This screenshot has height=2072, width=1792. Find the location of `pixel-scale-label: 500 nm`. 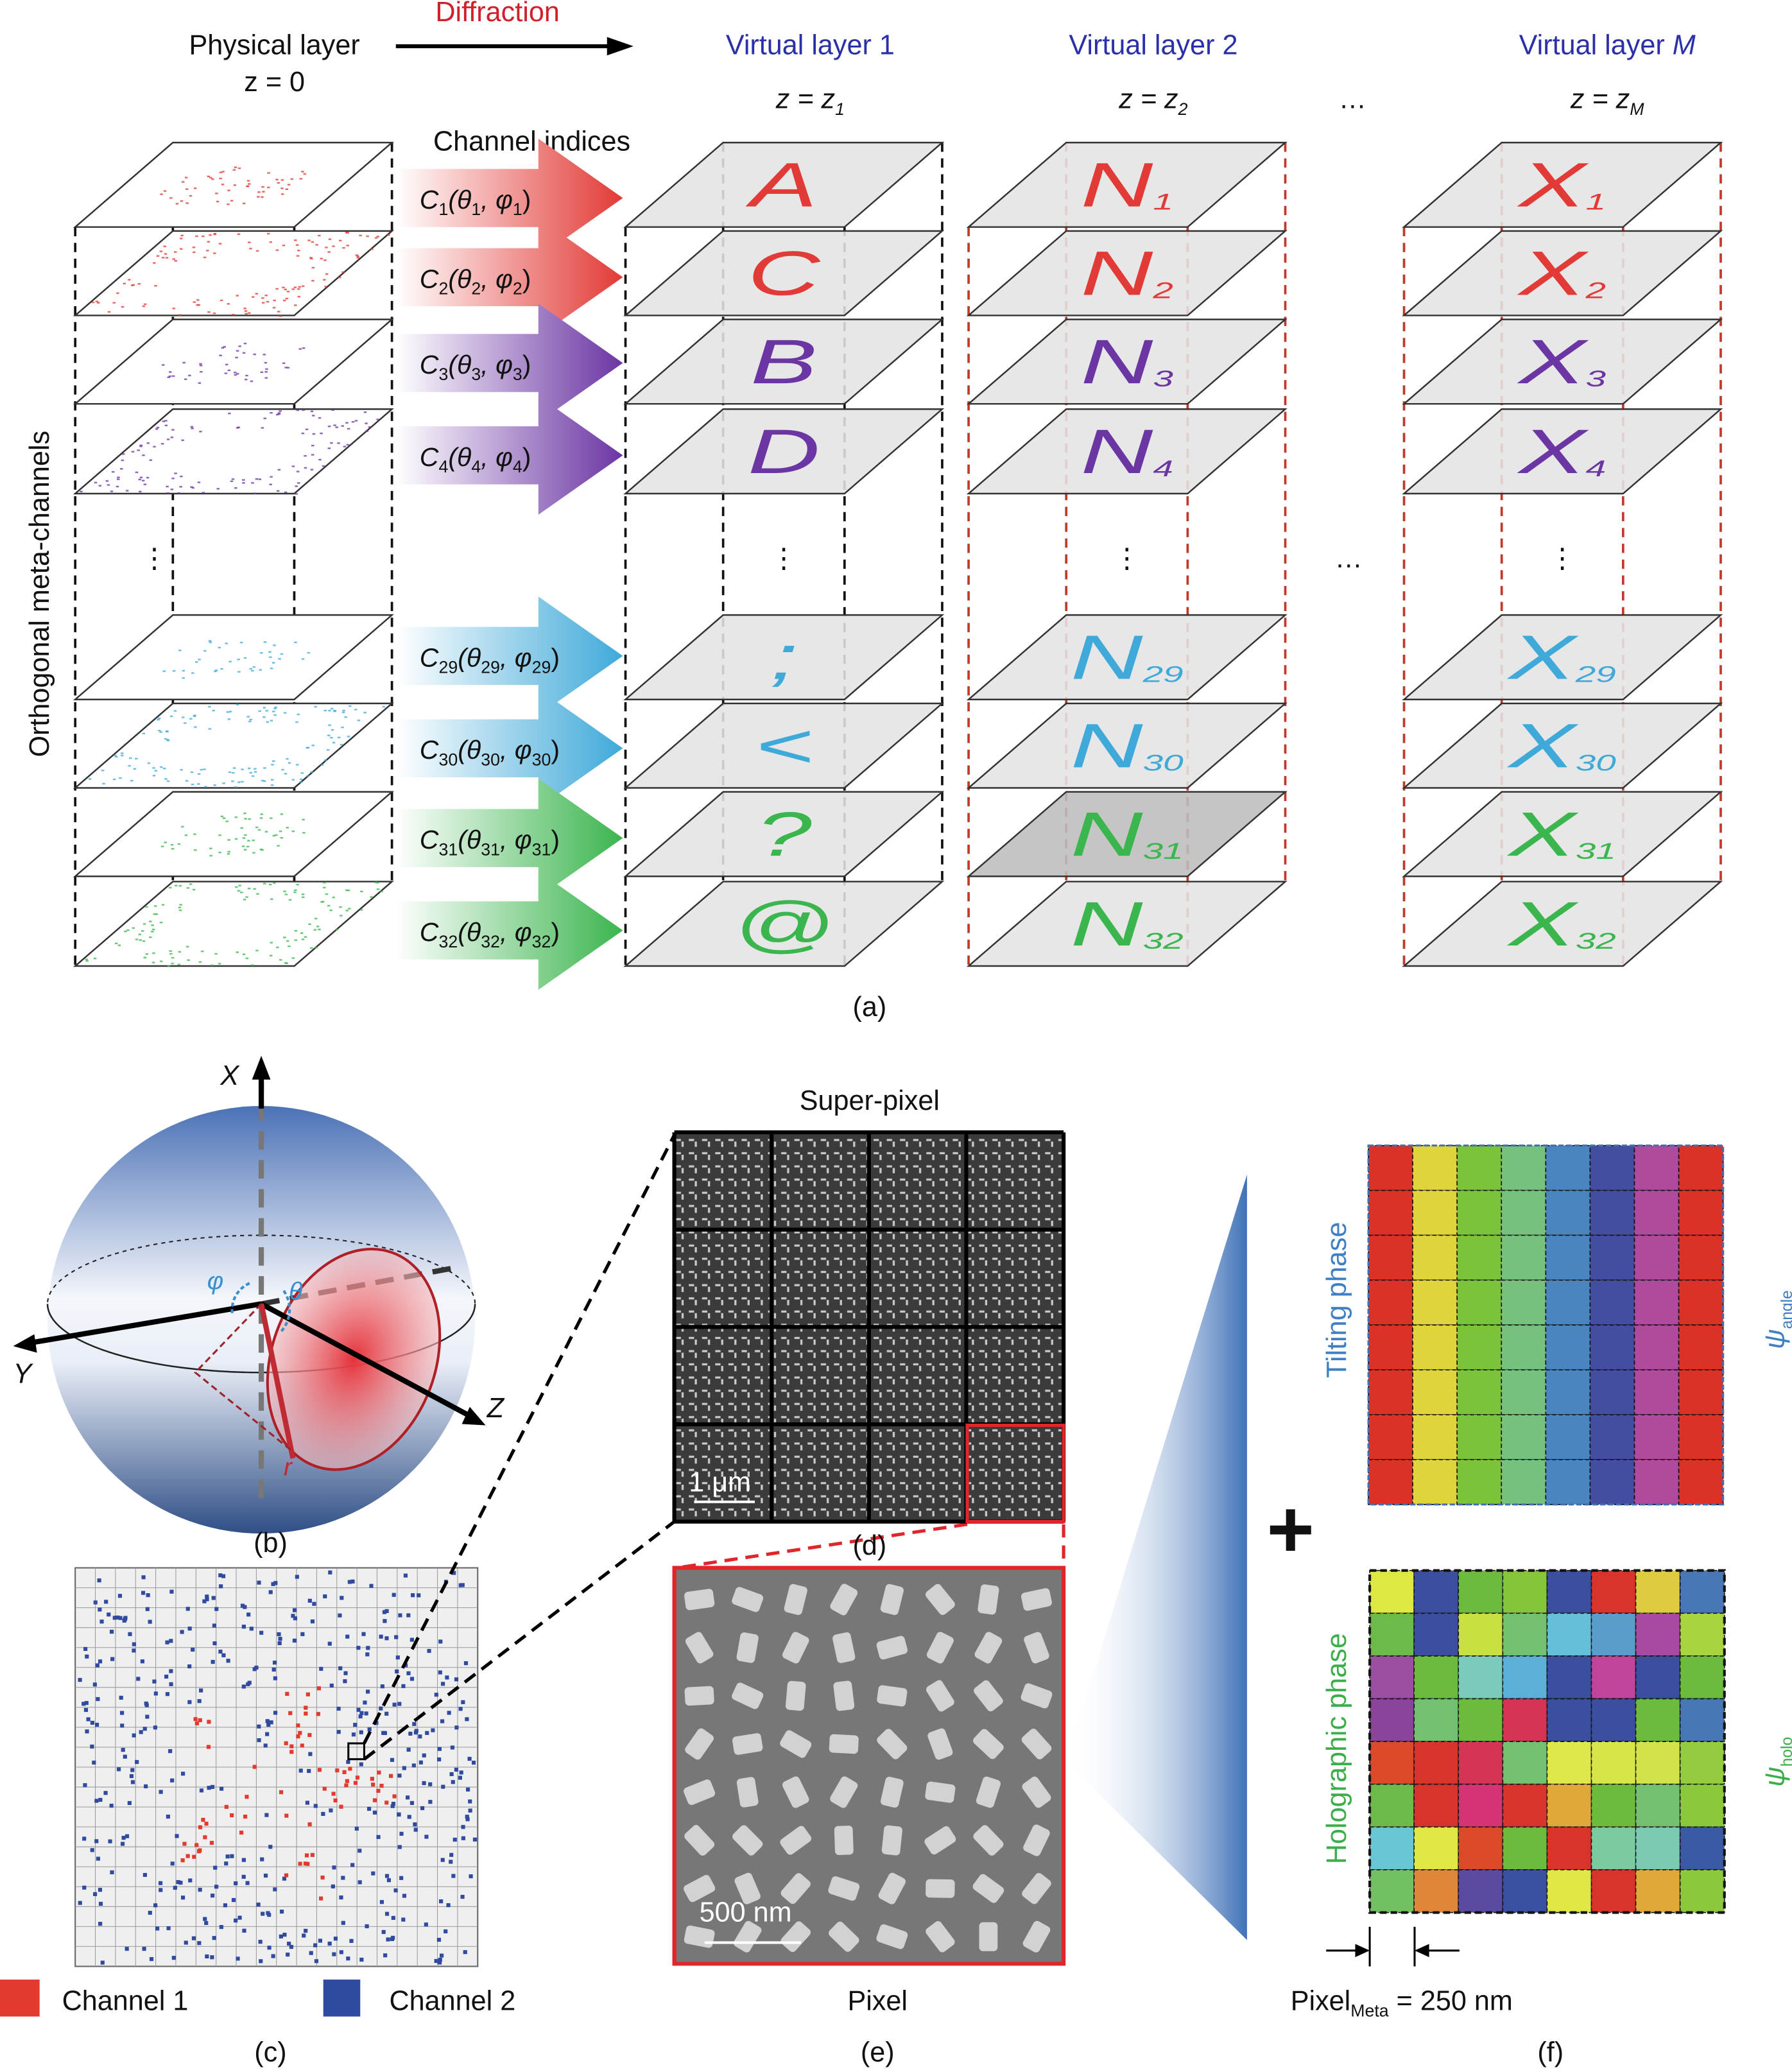

pixel-scale-label: 500 nm is located at coordinates (746, 1913).